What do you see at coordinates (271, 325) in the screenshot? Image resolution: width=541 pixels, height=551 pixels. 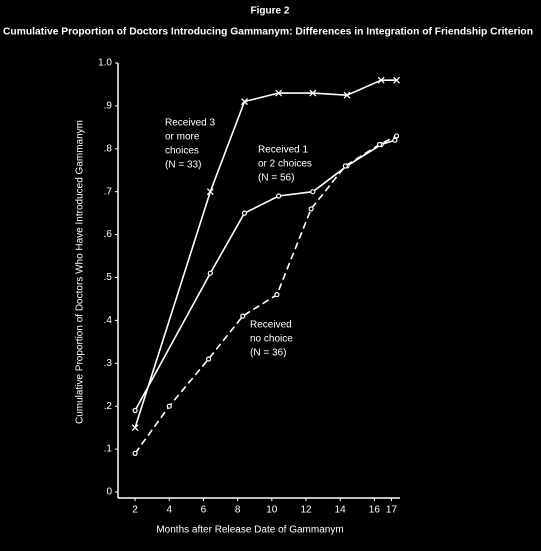 I see `annotation: Received` at bounding box center [271, 325].